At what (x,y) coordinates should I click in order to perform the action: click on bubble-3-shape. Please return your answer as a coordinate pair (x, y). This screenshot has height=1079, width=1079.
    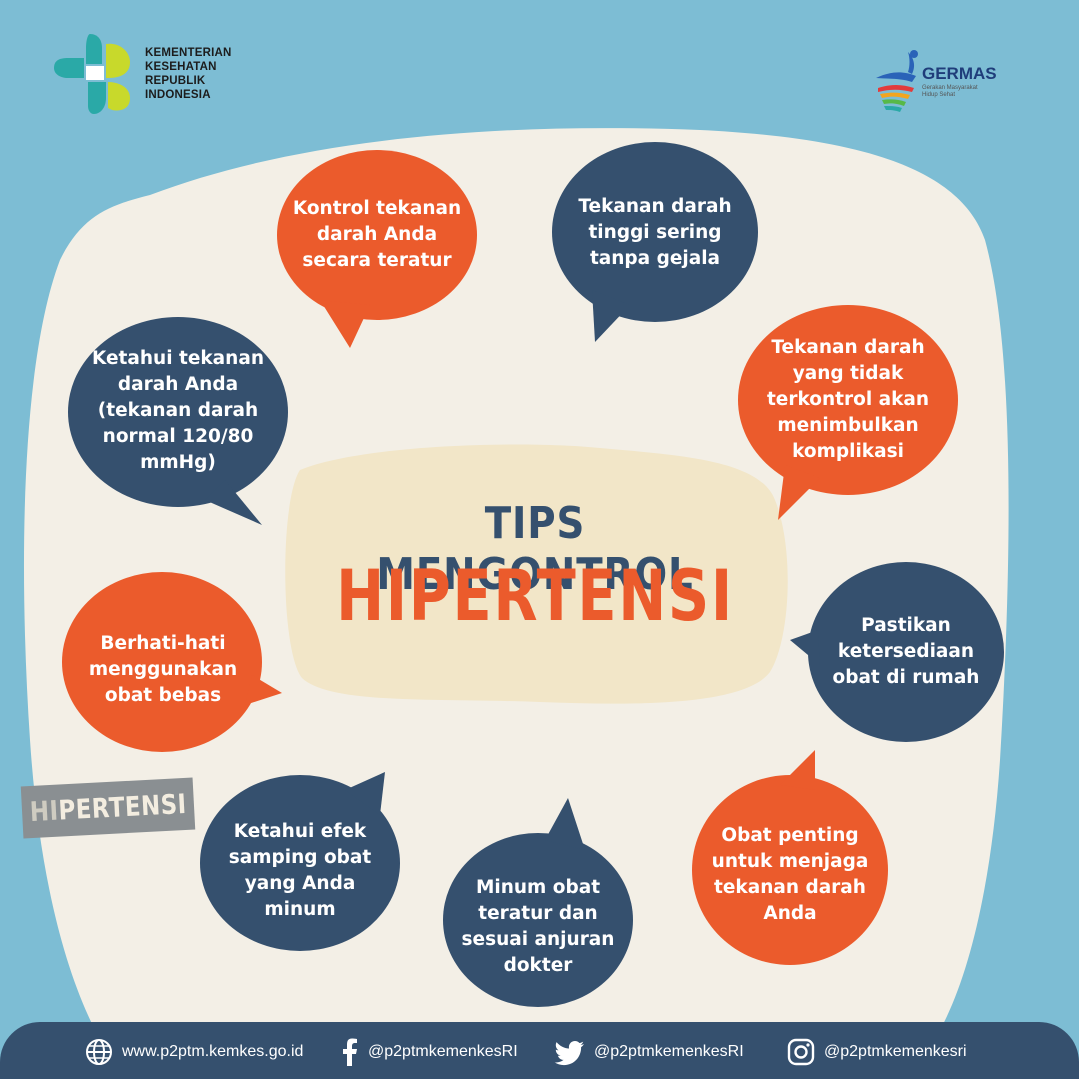
    Looking at the image, I should click on (848, 400).